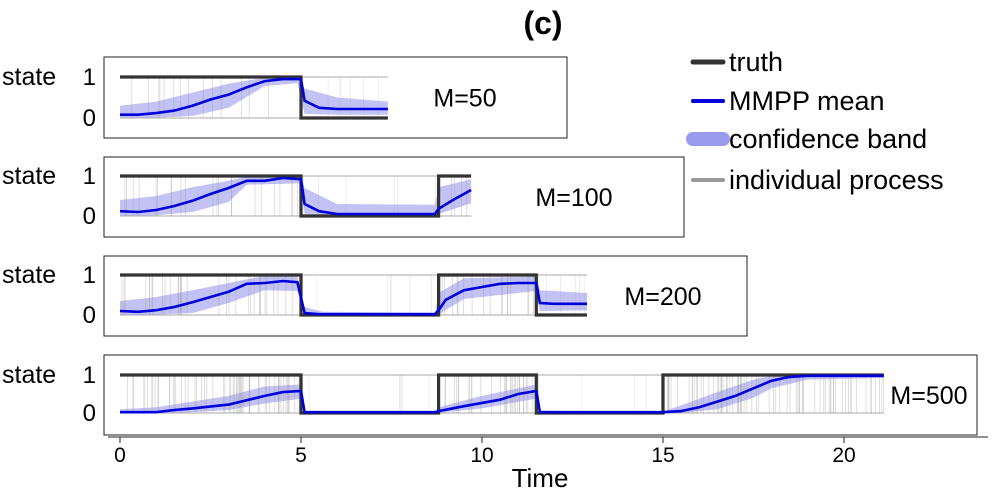 Image resolution: width=1000 pixels, height=500 pixels. Describe the element at coordinates (662, 297) in the screenshot. I see `panel-label: M=200` at that location.